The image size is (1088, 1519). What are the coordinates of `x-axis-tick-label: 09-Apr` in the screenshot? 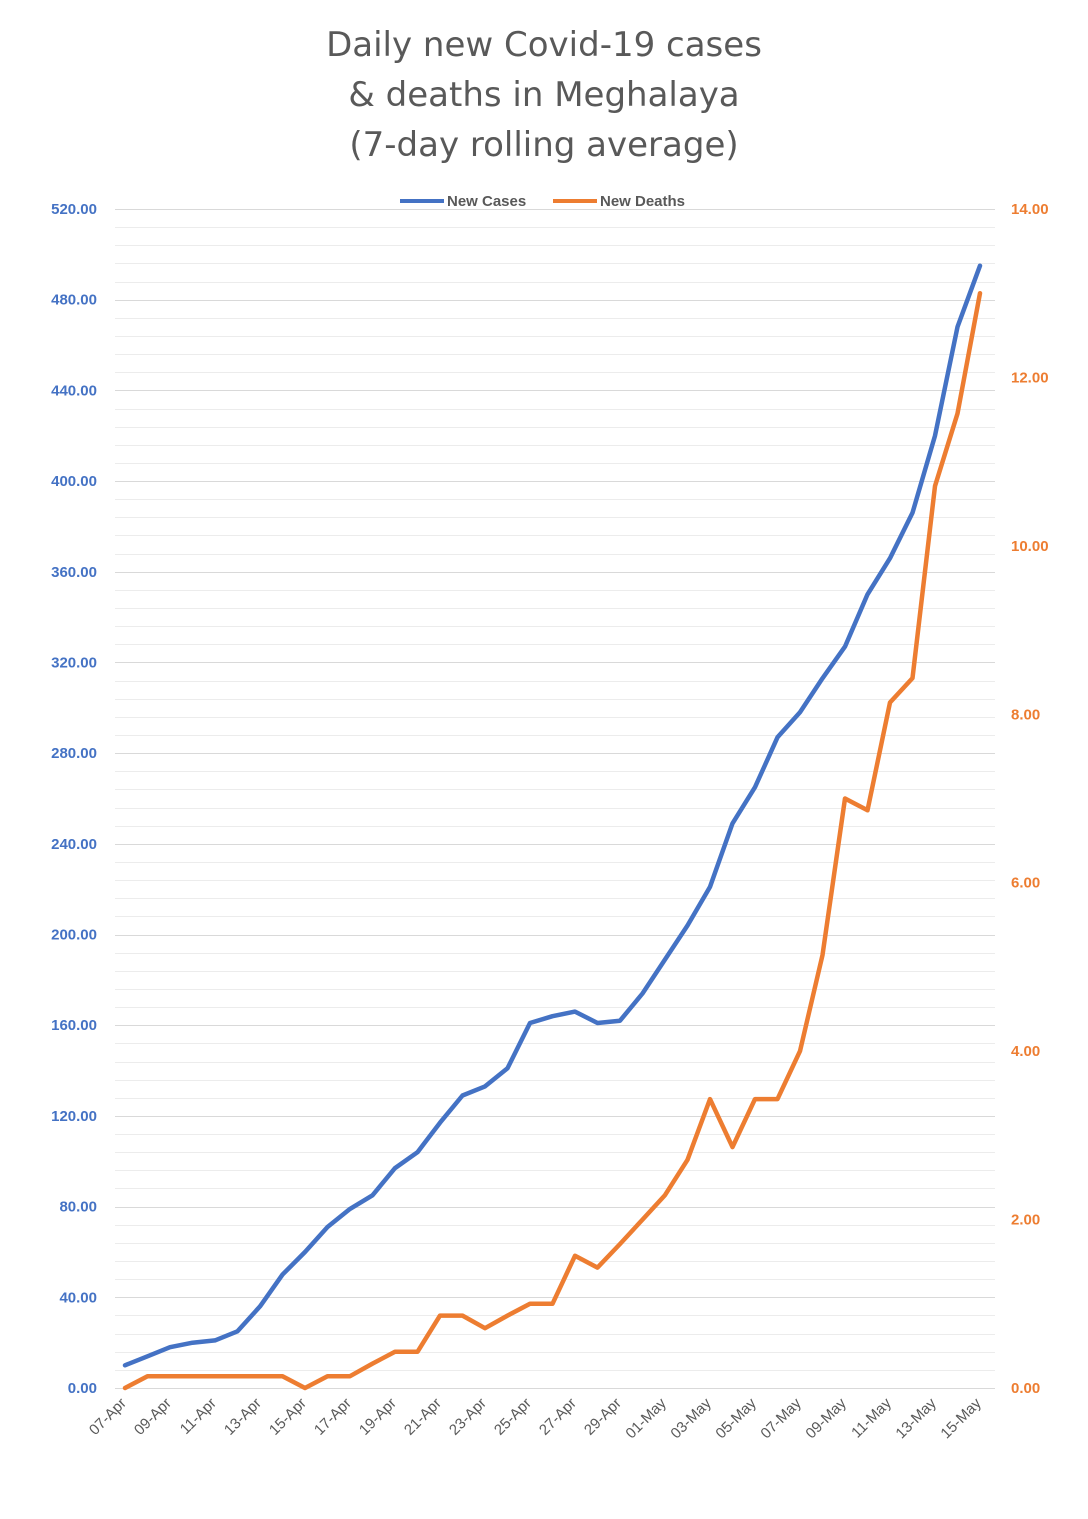 It's located at (153, 1417).